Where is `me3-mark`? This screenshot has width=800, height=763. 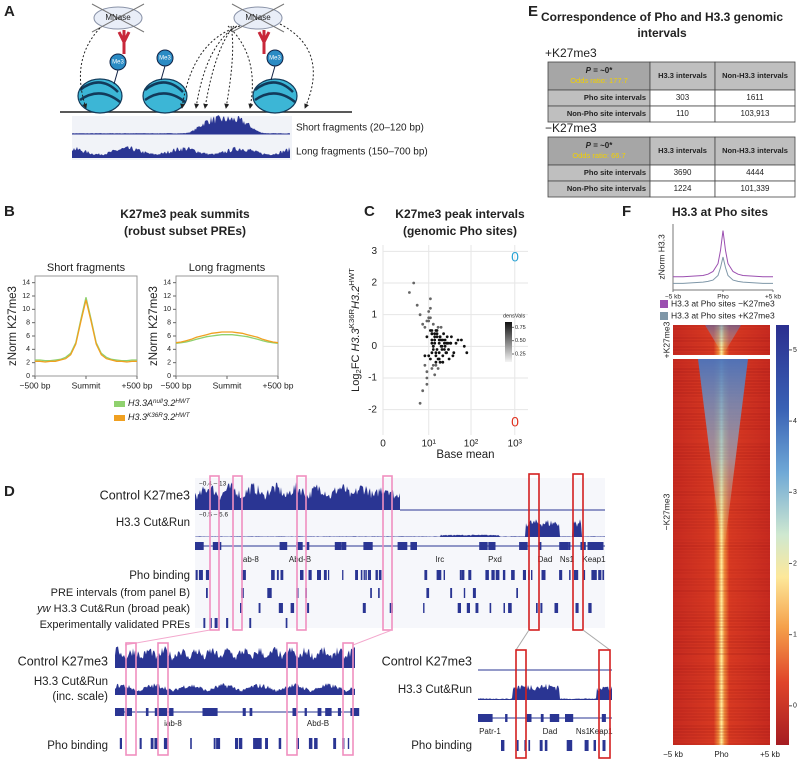 me3-mark is located at coordinates (118, 62).